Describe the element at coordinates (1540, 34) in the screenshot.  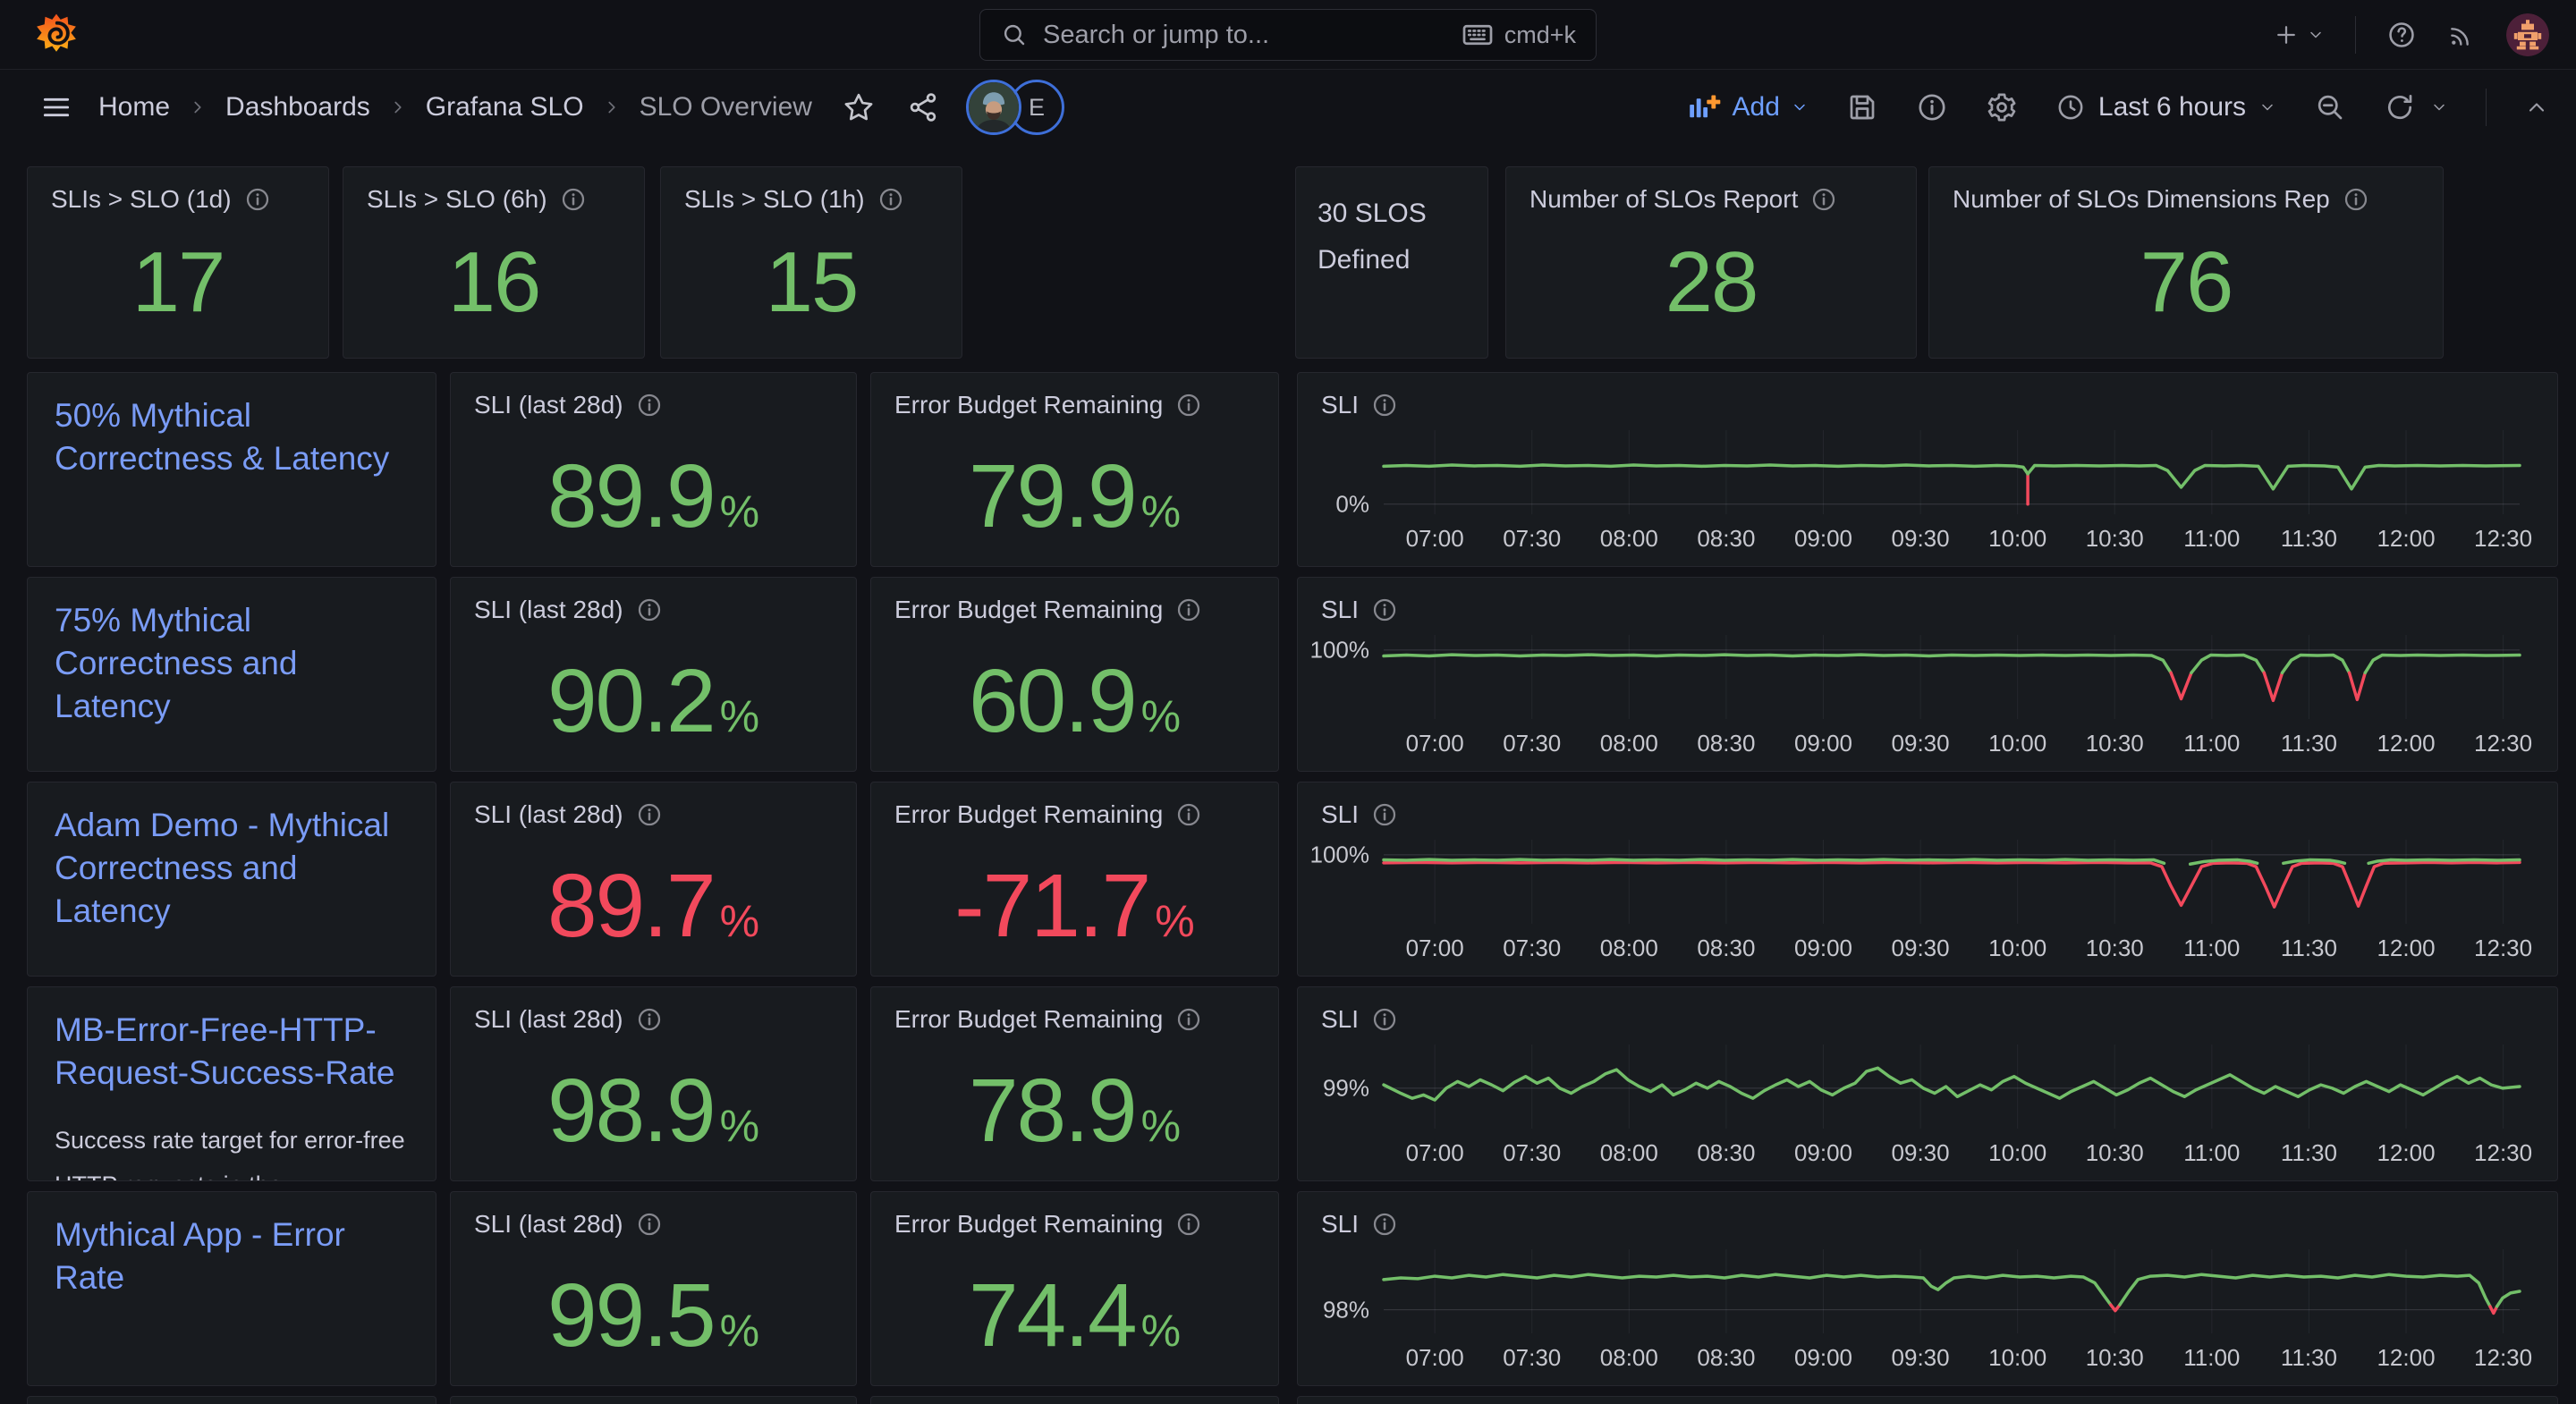
I see `shortcut-label: cmd+k` at that location.